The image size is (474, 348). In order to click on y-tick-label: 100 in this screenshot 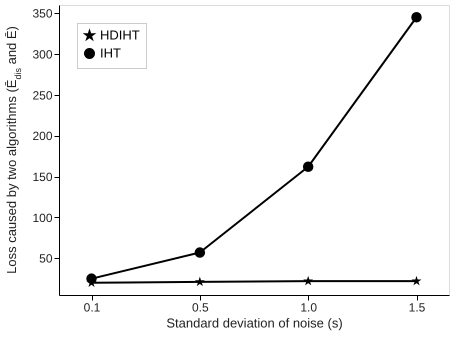, I will do `click(42, 217)`.